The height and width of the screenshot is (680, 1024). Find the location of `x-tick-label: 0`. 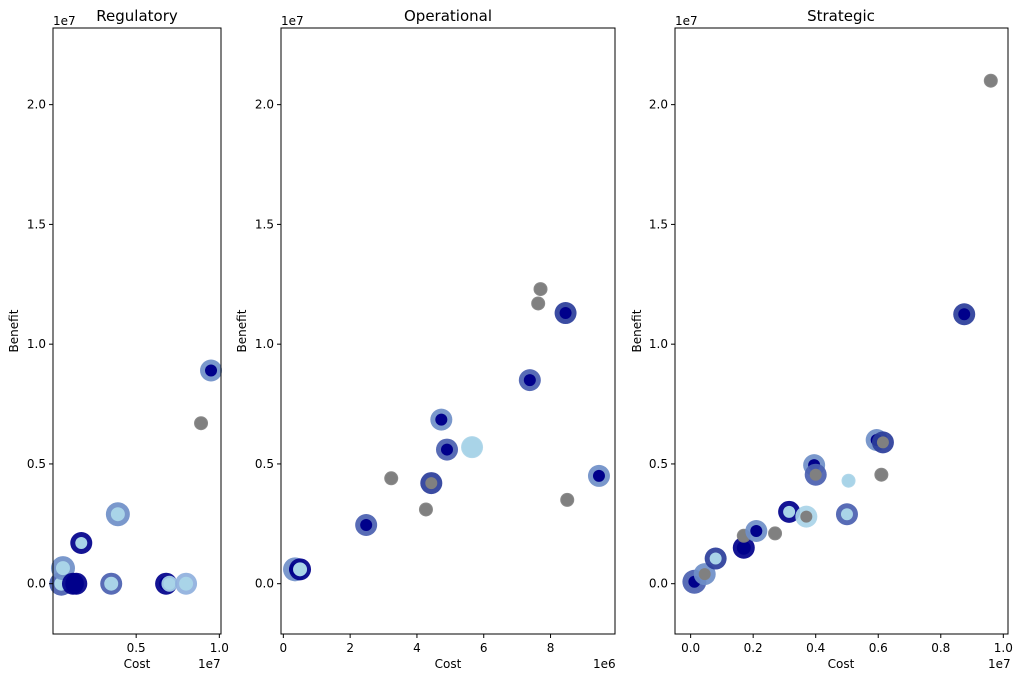

x-tick-label: 0 is located at coordinates (284, 648).